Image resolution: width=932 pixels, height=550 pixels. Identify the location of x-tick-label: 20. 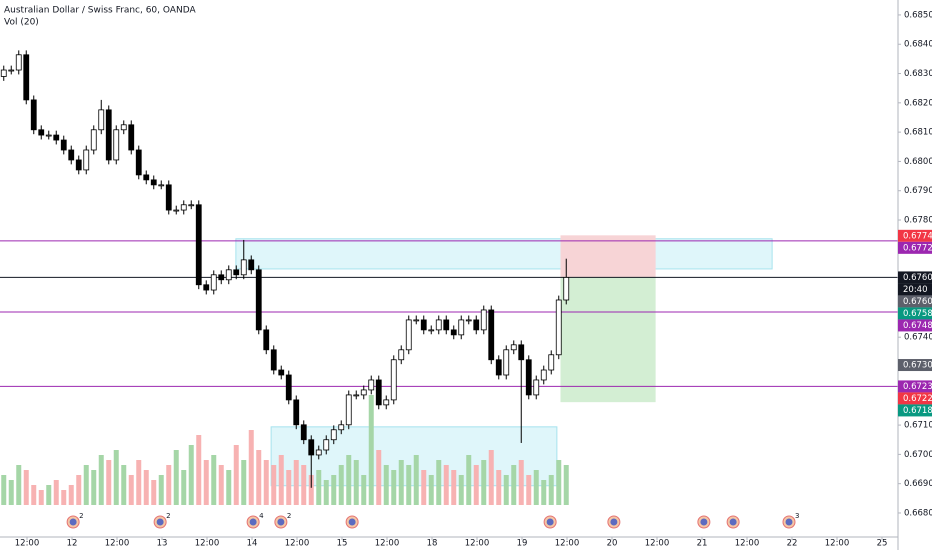
(612, 544).